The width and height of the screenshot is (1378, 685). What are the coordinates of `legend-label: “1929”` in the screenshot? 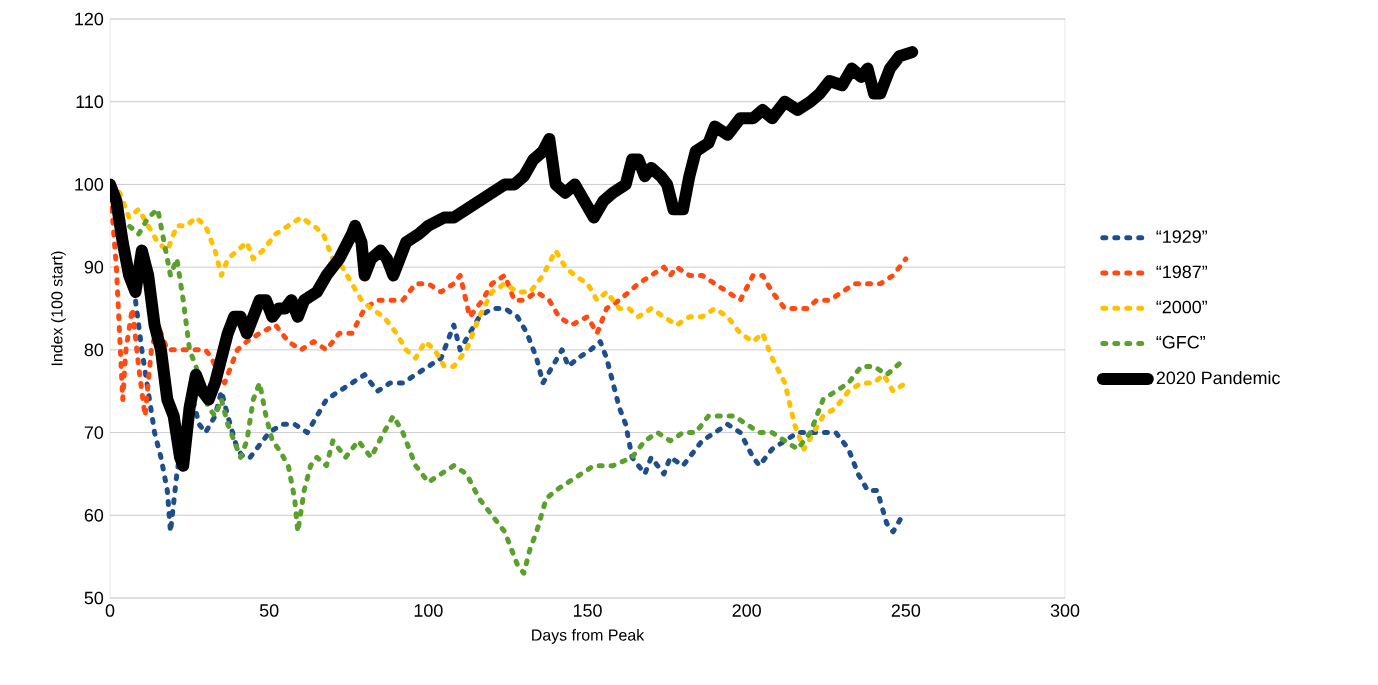 It's located at (1182, 236).